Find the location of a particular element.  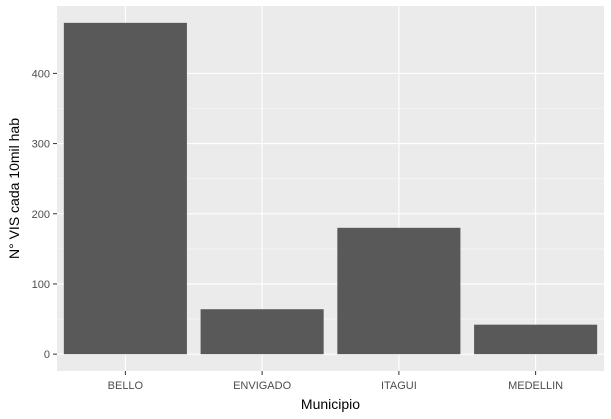

bar-medellin is located at coordinates (536, 339).